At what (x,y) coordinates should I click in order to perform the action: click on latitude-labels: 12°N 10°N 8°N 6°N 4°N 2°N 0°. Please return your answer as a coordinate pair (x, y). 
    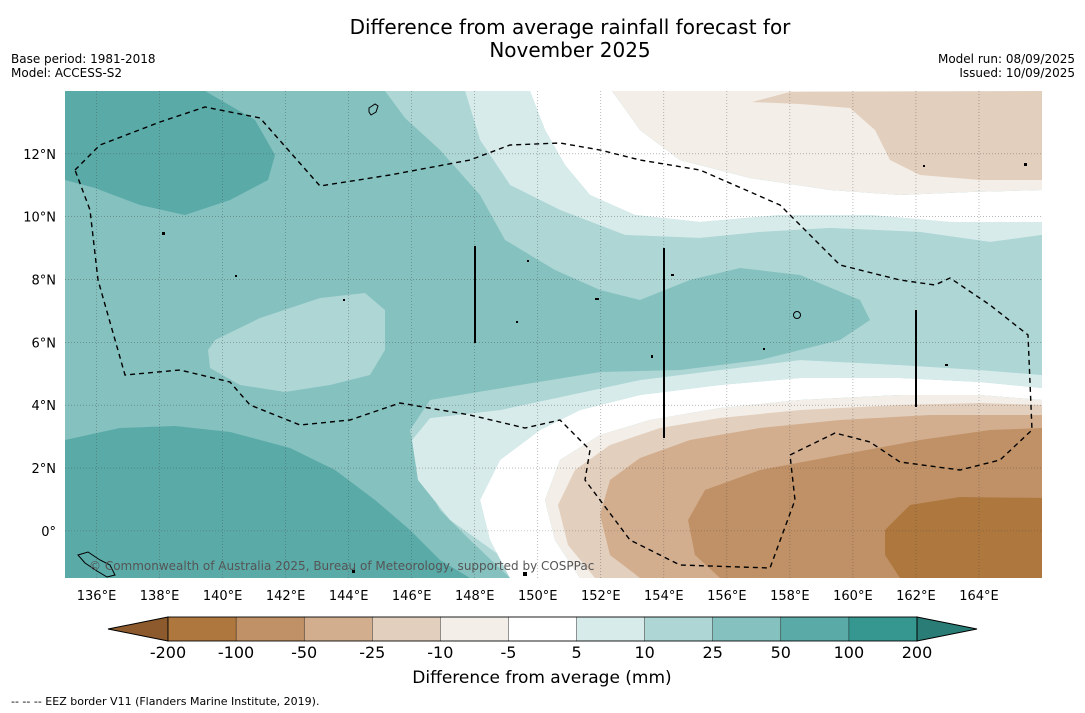
    Looking at the image, I should click on (39, 344).